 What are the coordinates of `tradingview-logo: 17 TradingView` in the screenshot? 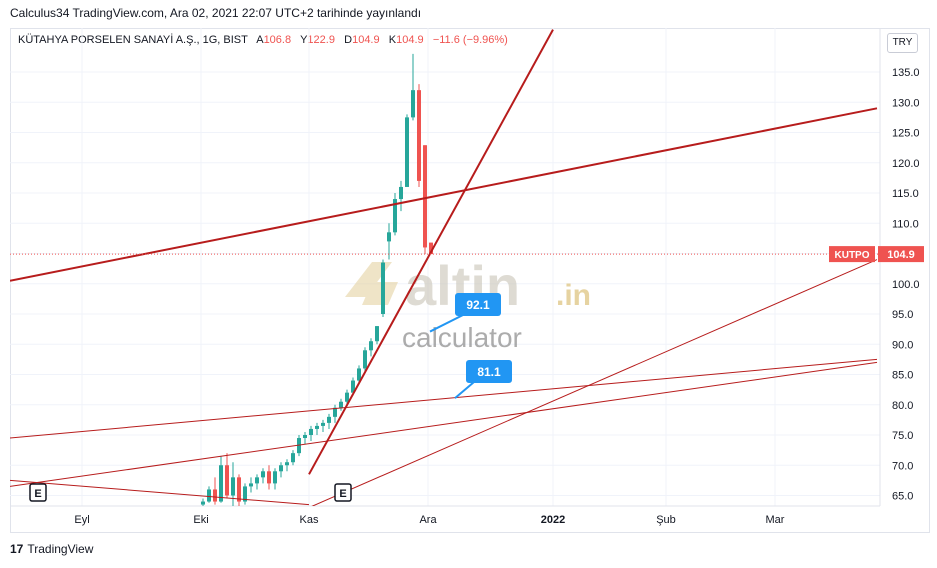 It's located at (51, 549).